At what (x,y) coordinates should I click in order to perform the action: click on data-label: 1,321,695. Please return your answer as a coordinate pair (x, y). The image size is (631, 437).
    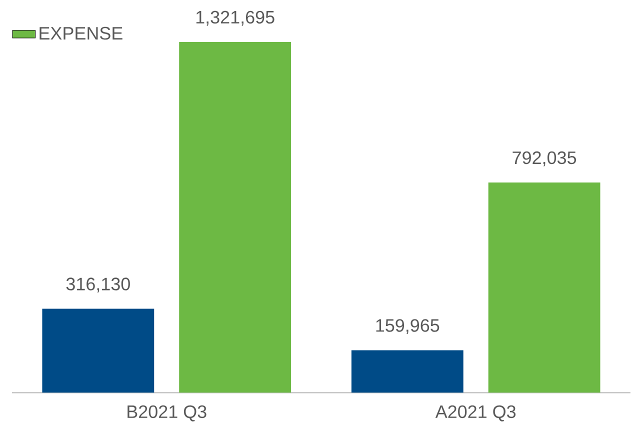
    Looking at the image, I should click on (235, 18).